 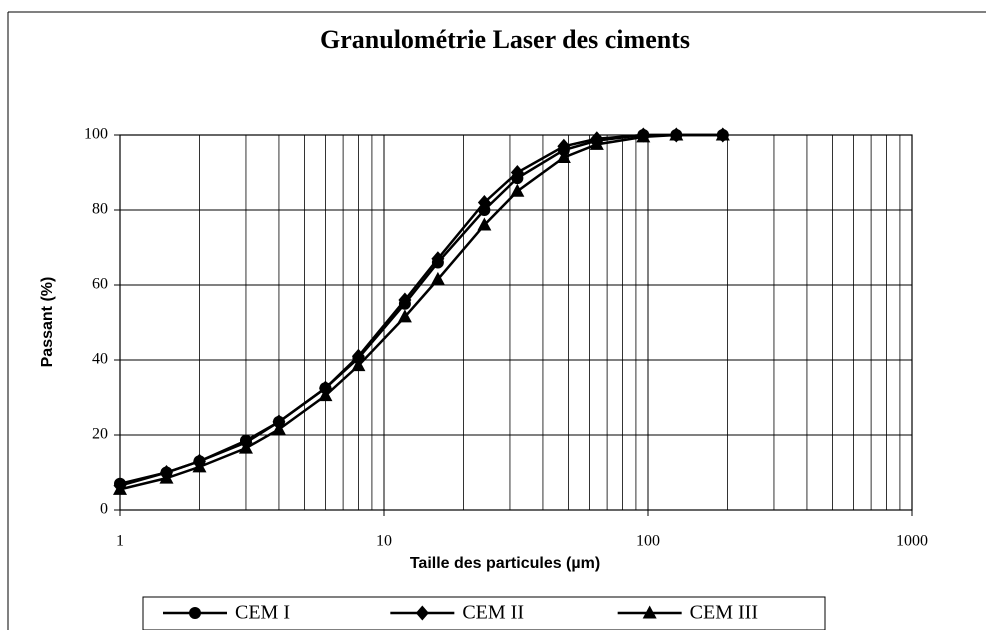 What do you see at coordinates (100, 359) in the screenshot?
I see `y-tick-label: 40` at bounding box center [100, 359].